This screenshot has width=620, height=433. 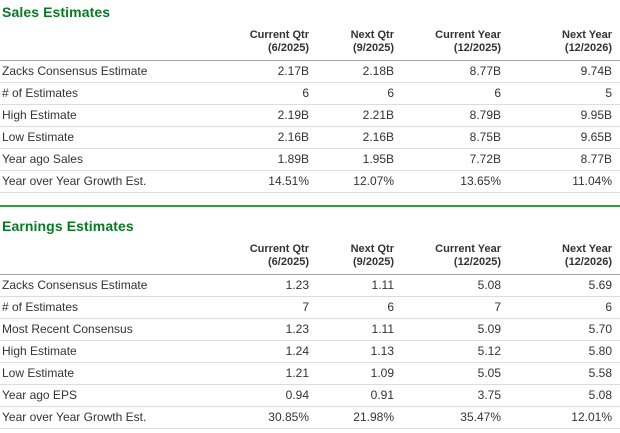 I want to click on cell-value: 1.89B, so click(x=269, y=159).